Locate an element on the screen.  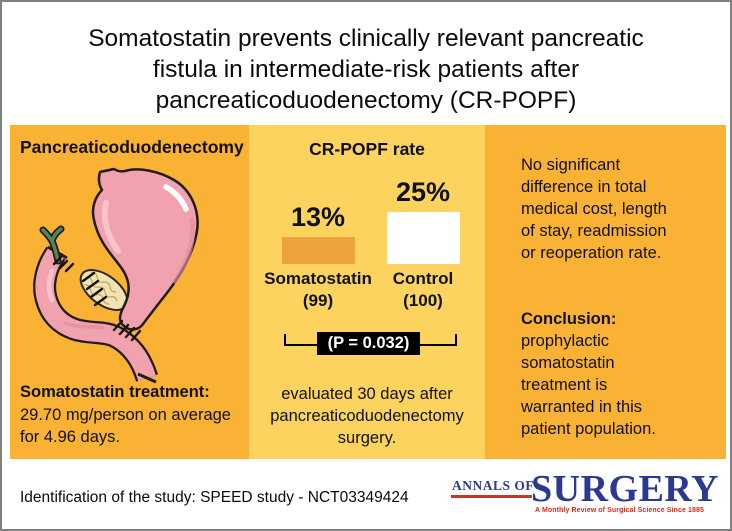
chart-title: CR-POPF rate is located at coordinates (367, 149).